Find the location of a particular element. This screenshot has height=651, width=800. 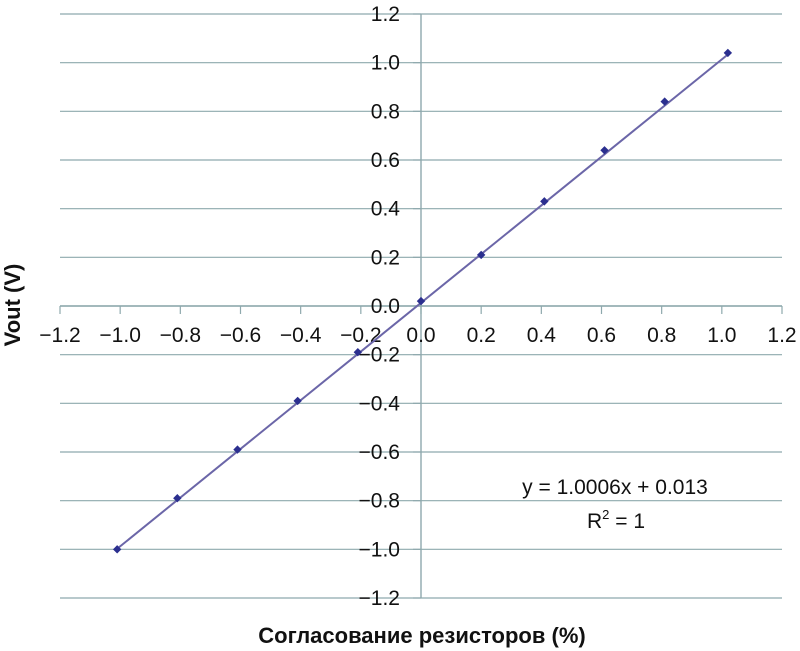

x-tick-label: 1.0 is located at coordinates (721, 335).